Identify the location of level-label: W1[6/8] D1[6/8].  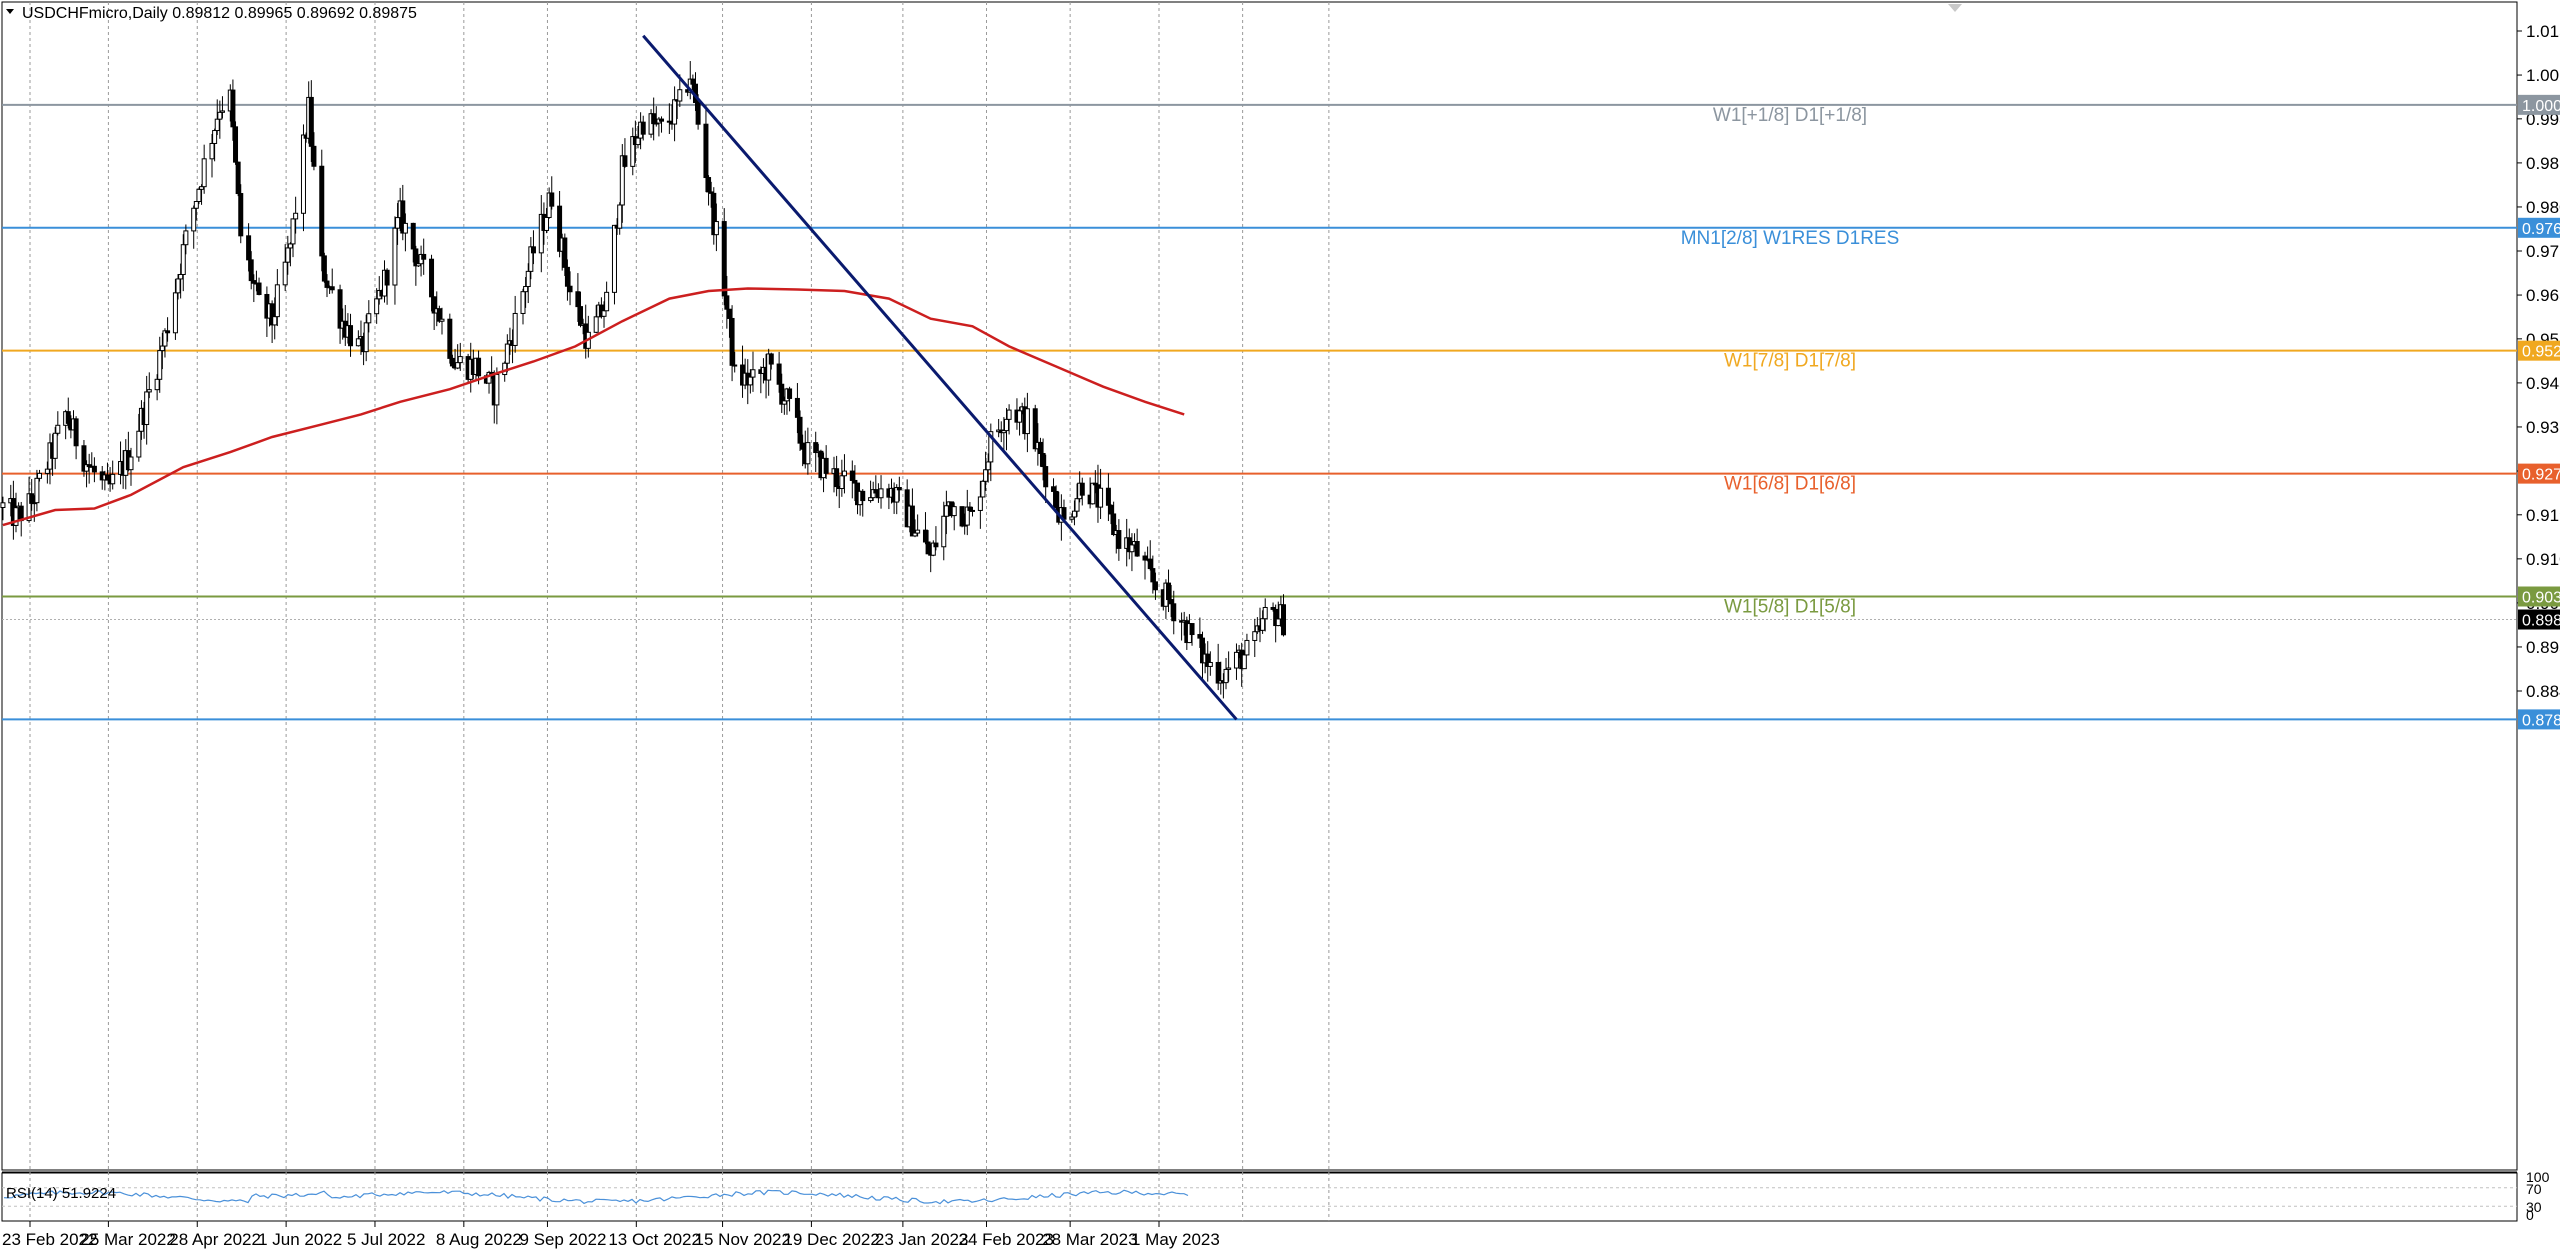
(1790, 484).